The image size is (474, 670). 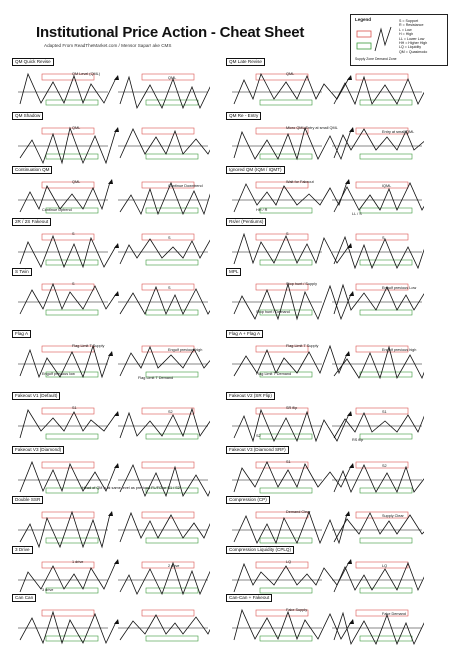 What do you see at coordinates (405, 29) in the screenshot?
I see `legend-item: L = Low` at bounding box center [405, 29].